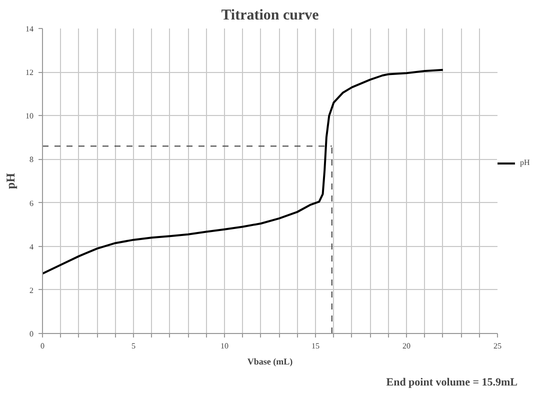 Image resolution: width=560 pixels, height=415 pixels. What do you see at coordinates (316, 346) in the screenshot?
I see `x-tick-label: 15` at bounding box center [316, 346].